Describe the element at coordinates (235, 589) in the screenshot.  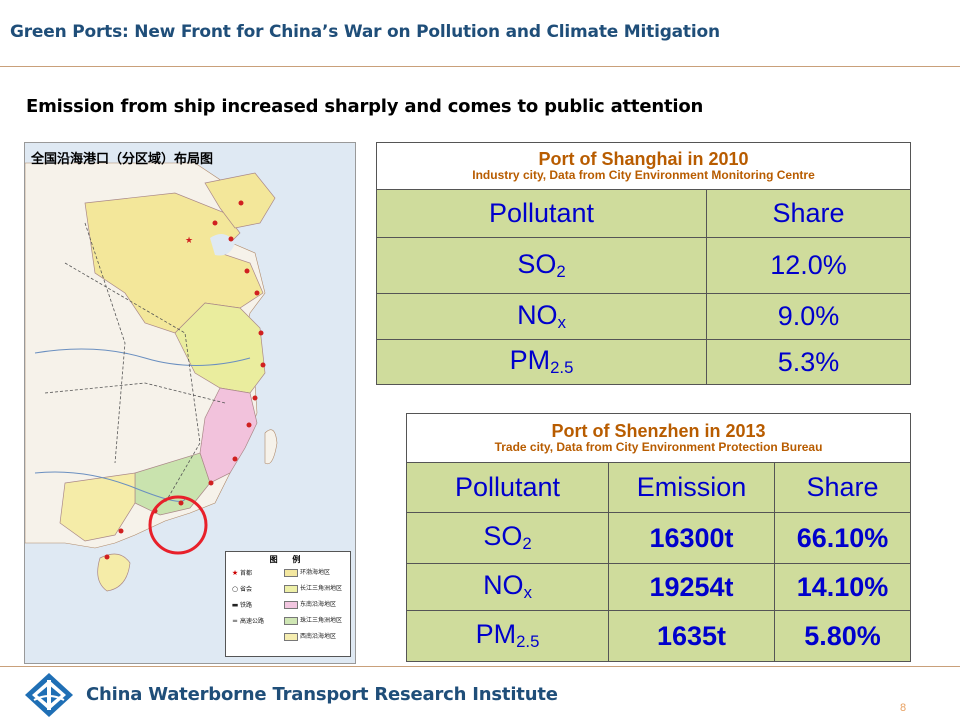
I see `circle-icon: ○` at that location.